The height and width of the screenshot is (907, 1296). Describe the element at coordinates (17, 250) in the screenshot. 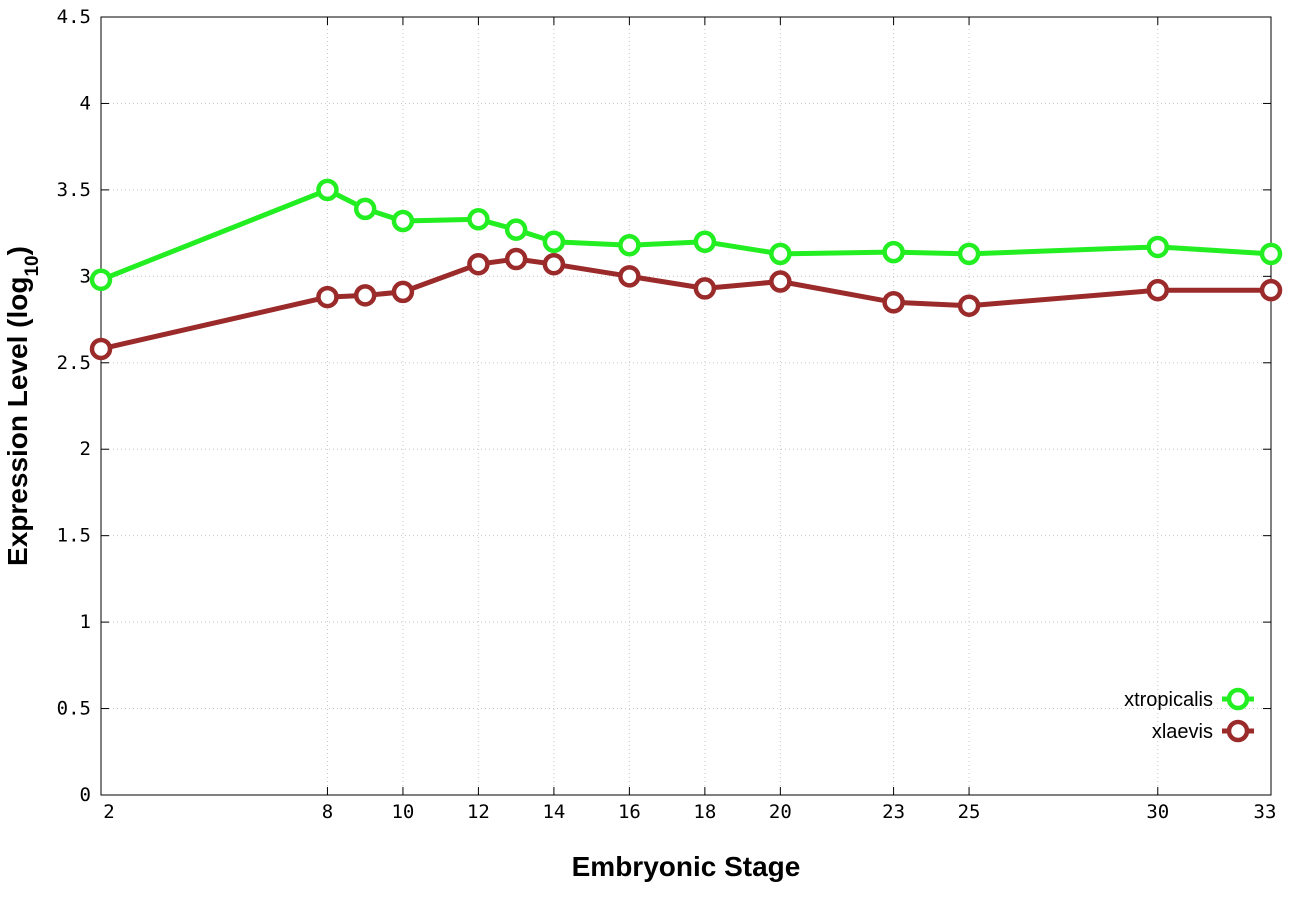

I see `y-axis-title-close: )` at that location.